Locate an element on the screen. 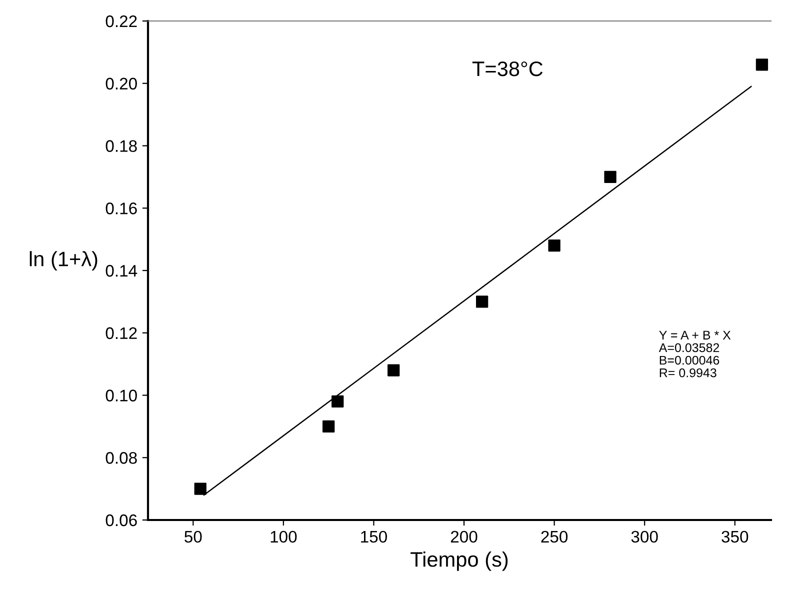 The image size is (791, 608). y-tick-label: 0.20 is located at coordinates (121, 84).